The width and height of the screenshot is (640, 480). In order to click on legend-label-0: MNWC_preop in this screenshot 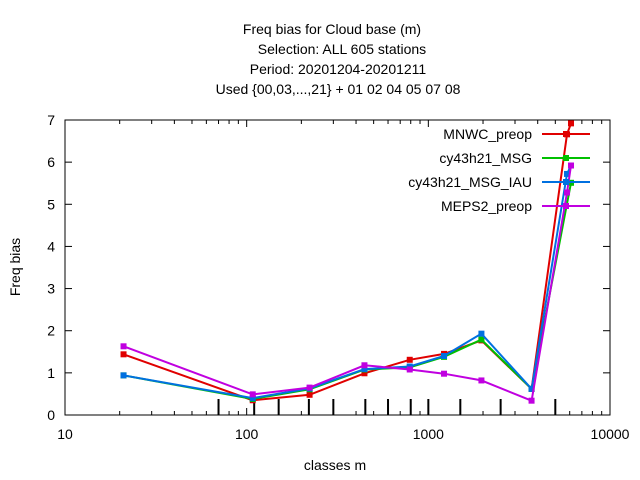, I will do `click(487, 134)`.